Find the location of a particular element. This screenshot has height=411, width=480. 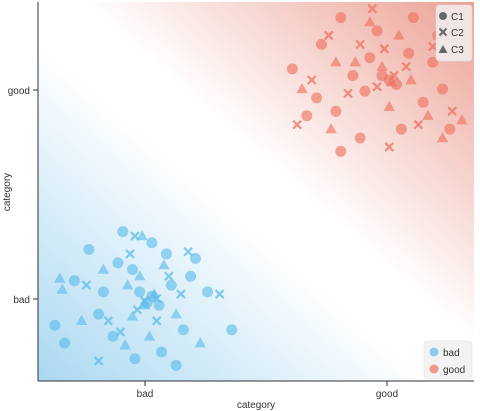

legend-label-bad: bad is located at coordinates (451, 353).